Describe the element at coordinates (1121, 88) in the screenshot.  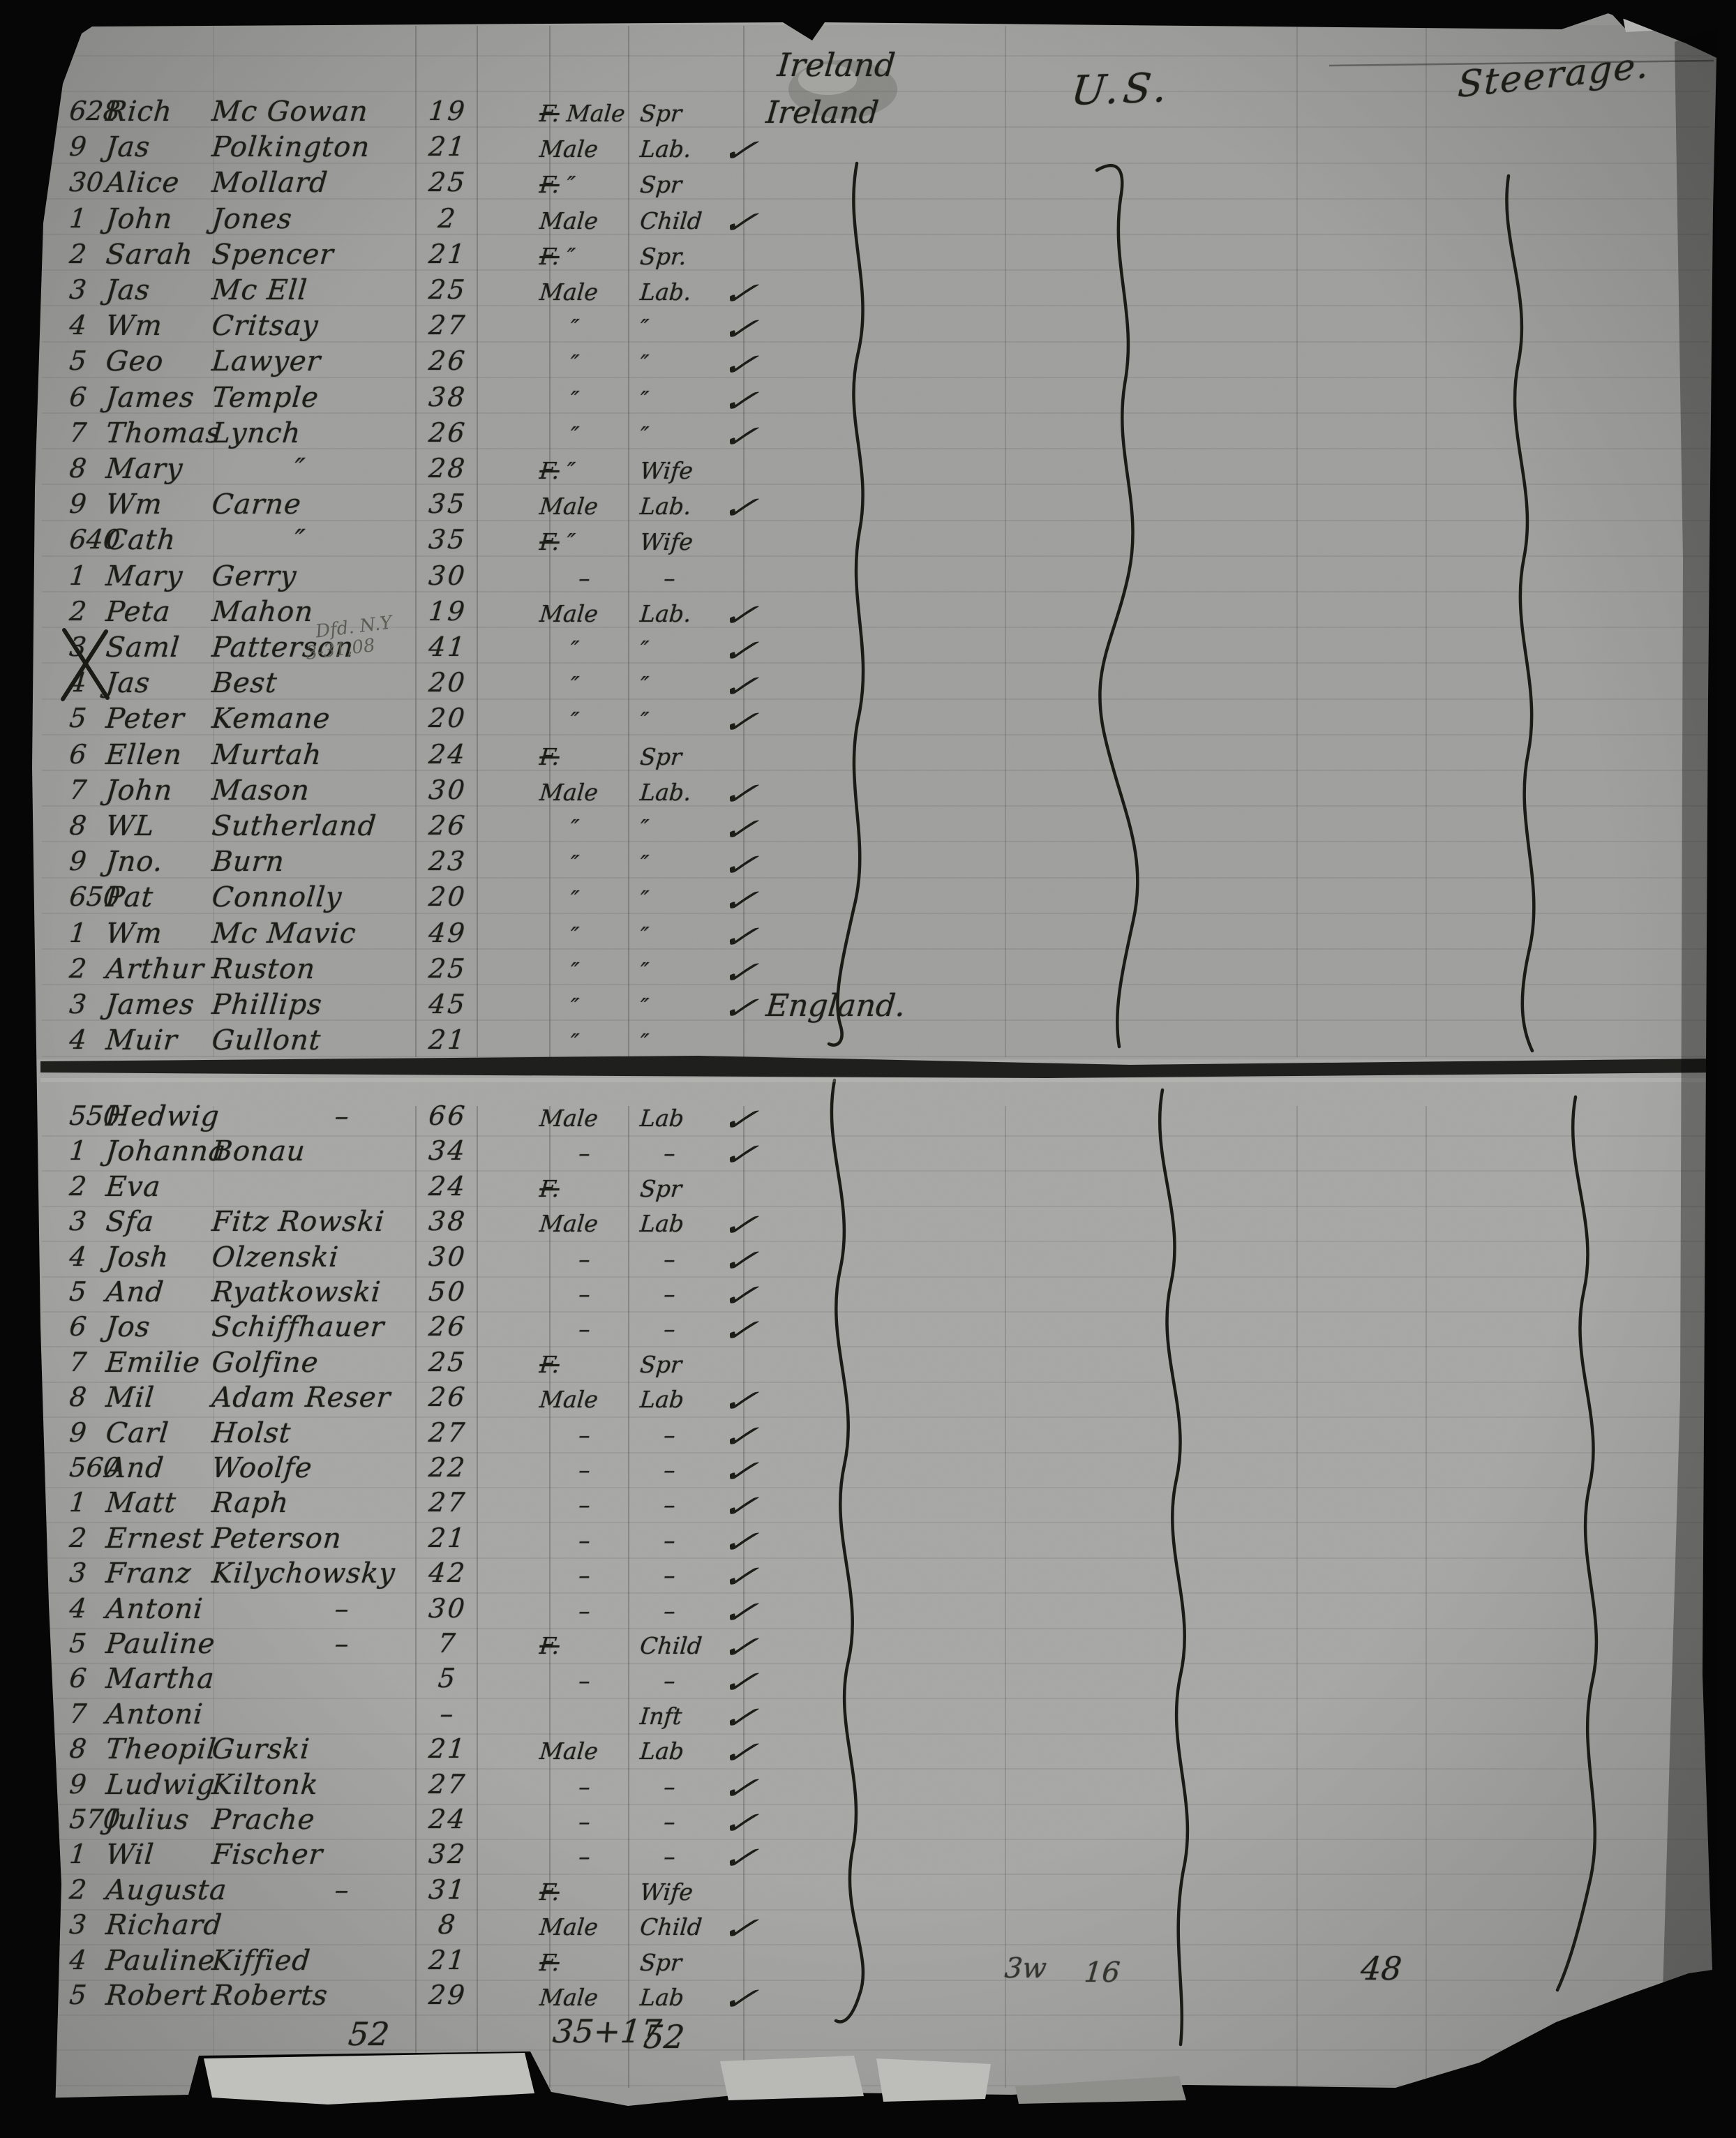
I see `destination-column-header: U.S.` at that location.